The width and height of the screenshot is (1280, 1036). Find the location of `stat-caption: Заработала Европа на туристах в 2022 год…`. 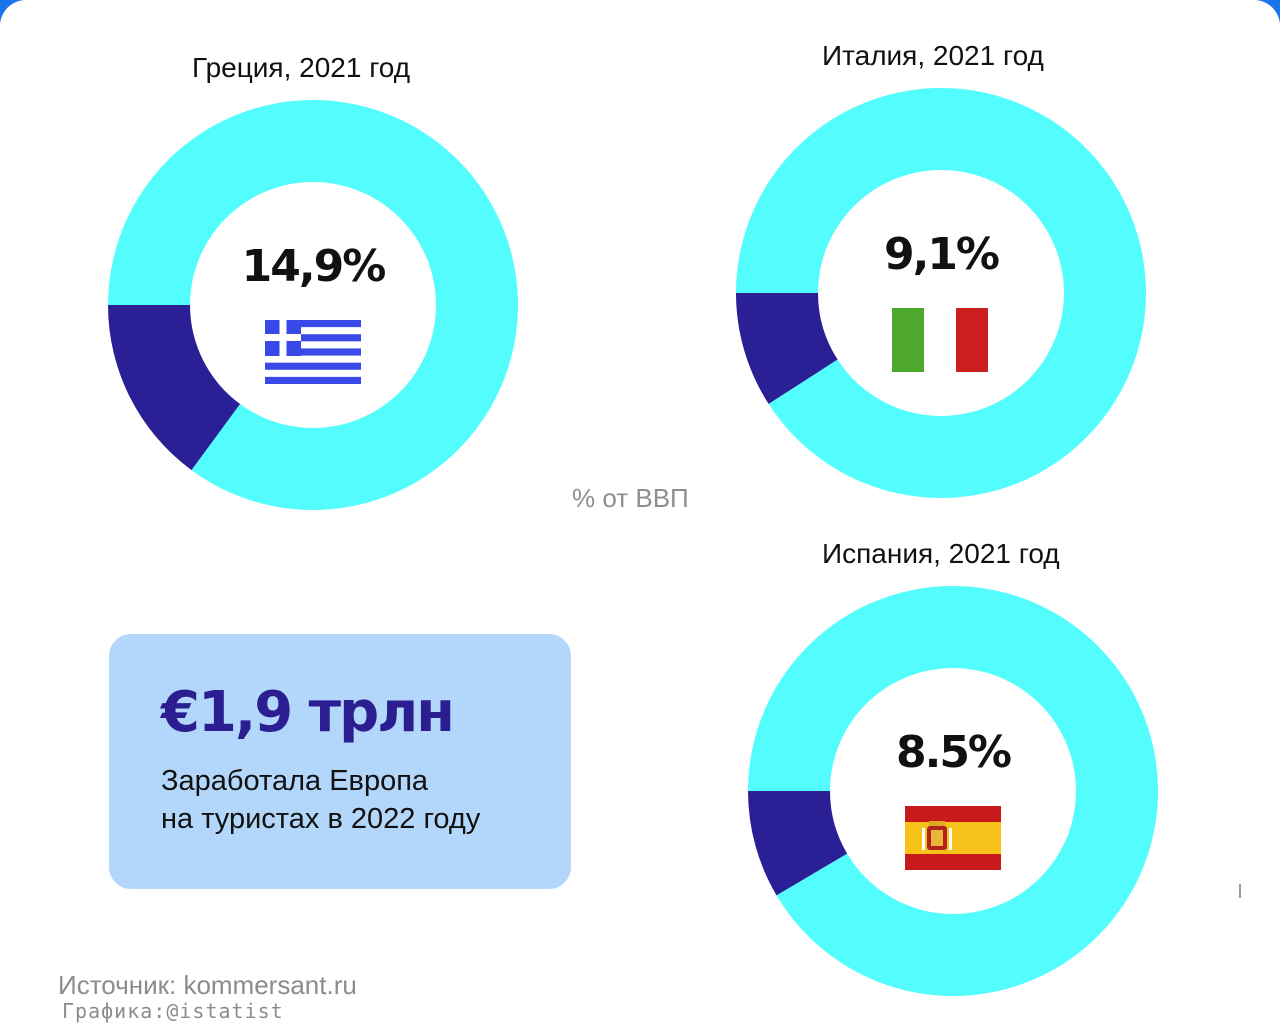

stat-caption: Заработала Европа на туристах в 2022 год… is located at coordinates (361, 800).